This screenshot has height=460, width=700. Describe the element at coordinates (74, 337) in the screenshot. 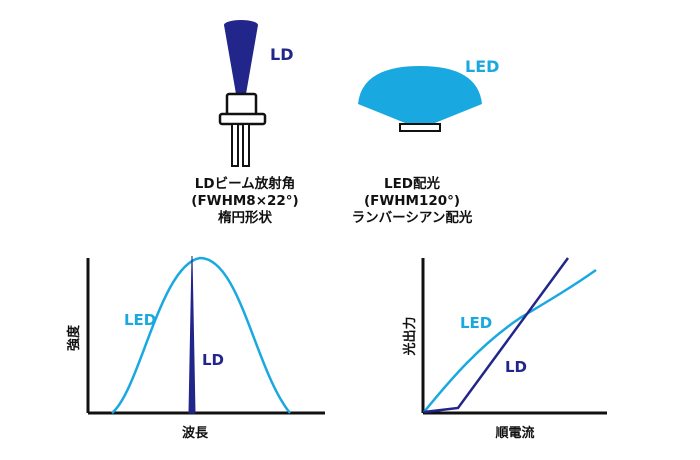

I see `y-axis-label: 強度` at that location.